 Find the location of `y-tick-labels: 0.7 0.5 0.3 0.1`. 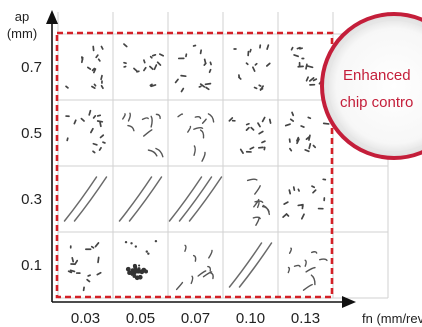

y-tick-labels: 0.7 0.5 0.3 0.1 is located at coordinates (31, 166).